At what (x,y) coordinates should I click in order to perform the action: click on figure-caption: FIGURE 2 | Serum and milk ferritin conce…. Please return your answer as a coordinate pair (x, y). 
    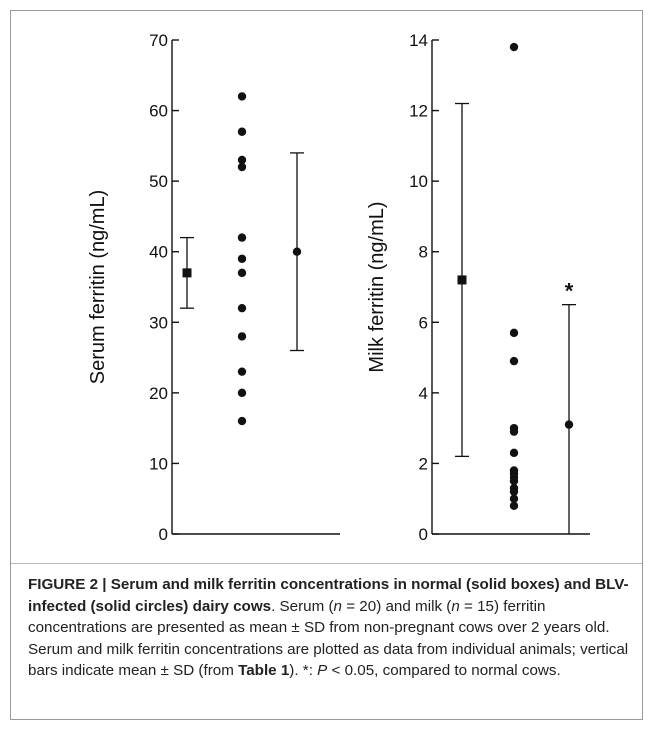
    Looking at the image, I should click on (328, 627).